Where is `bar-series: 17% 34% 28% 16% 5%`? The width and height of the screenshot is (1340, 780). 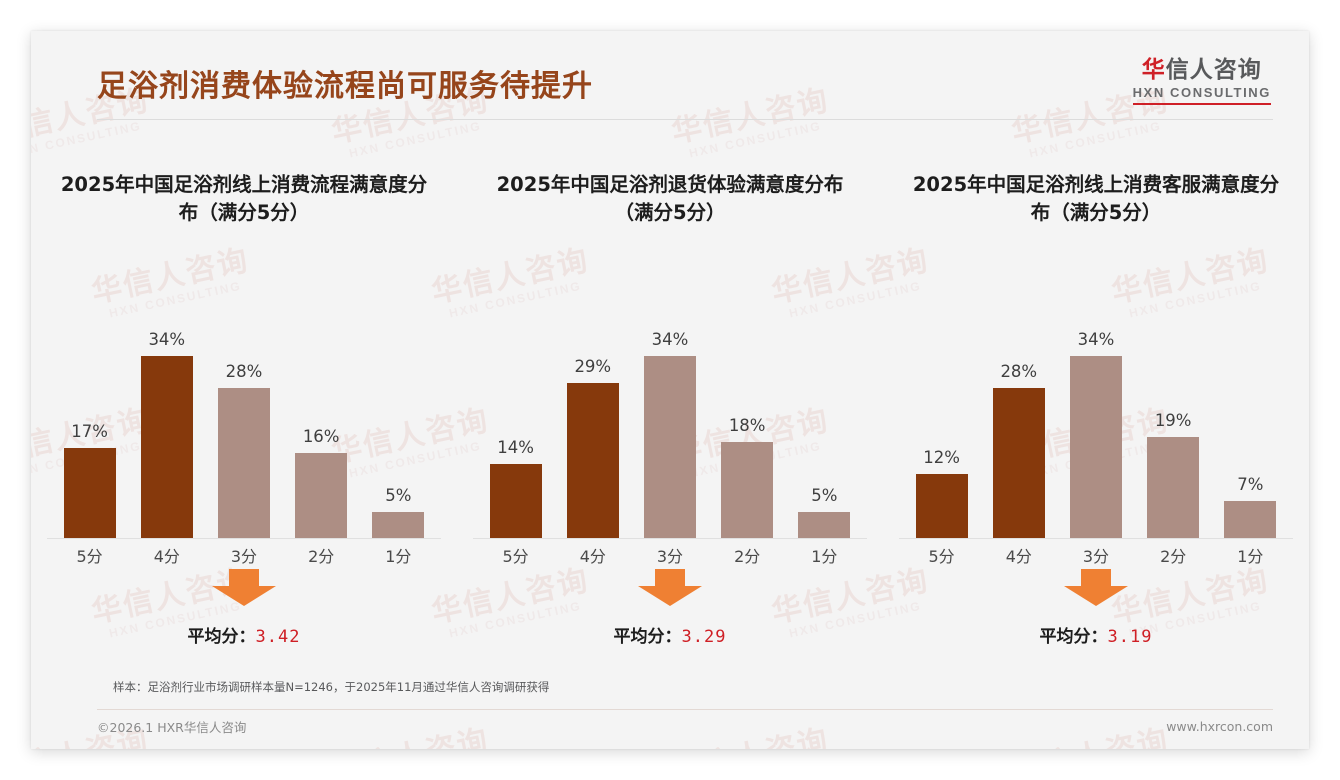
bar-series: 17% 34% 28% 16% 5% is located at coordinates (244, 414).